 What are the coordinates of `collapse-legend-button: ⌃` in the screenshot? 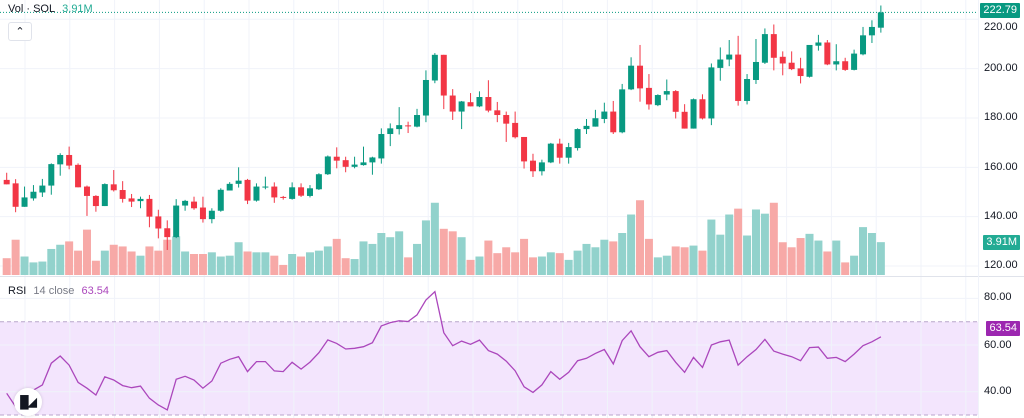 It's located at (20, 31).